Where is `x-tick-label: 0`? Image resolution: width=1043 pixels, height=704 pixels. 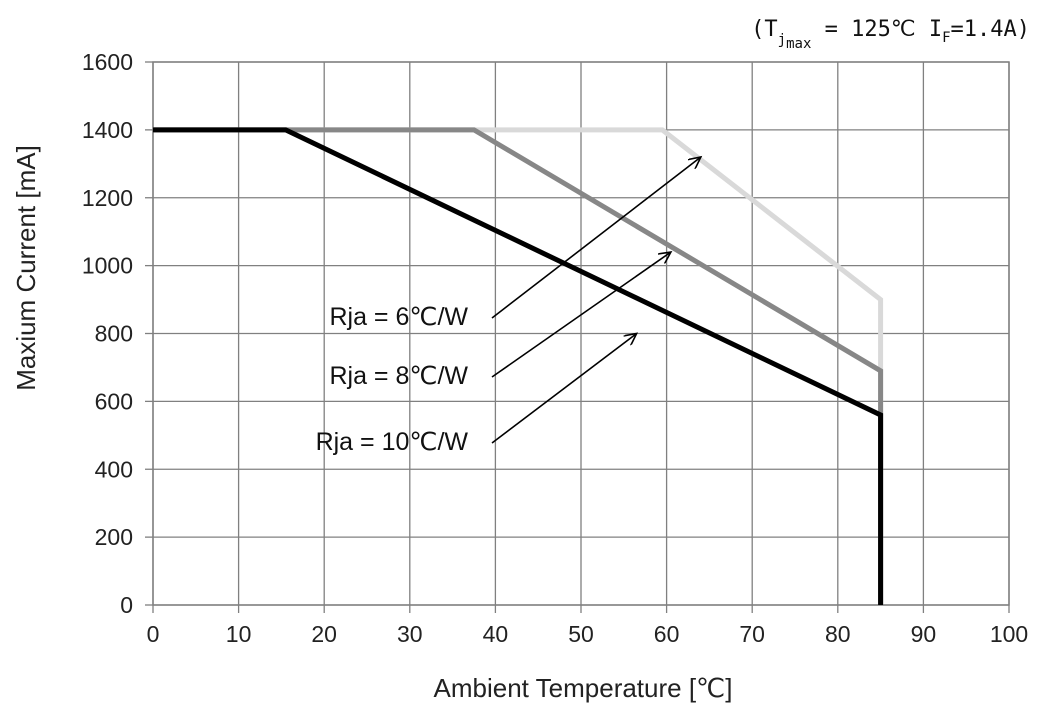 x-tick-label: 0 is located at coordinates (153, 634).